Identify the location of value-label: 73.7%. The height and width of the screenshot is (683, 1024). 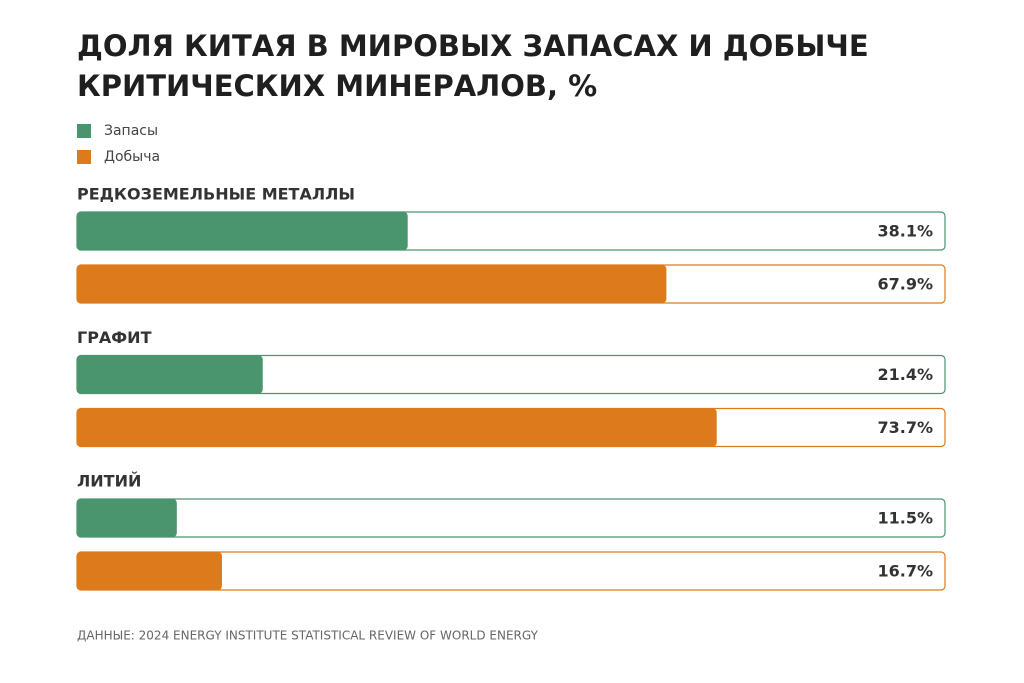
(905, 427).